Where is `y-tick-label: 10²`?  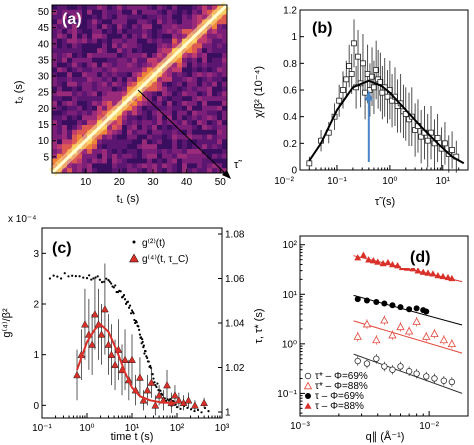 y-tick-label: 10² is located at coordinates (290, 245).